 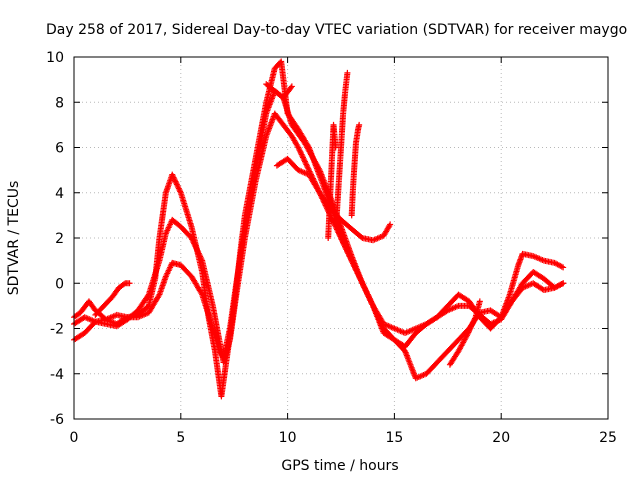 What do you see at coordinates (59, 239) in the screenshot?
I see `y-tick-label: 2` at bounding box center [59, 239].